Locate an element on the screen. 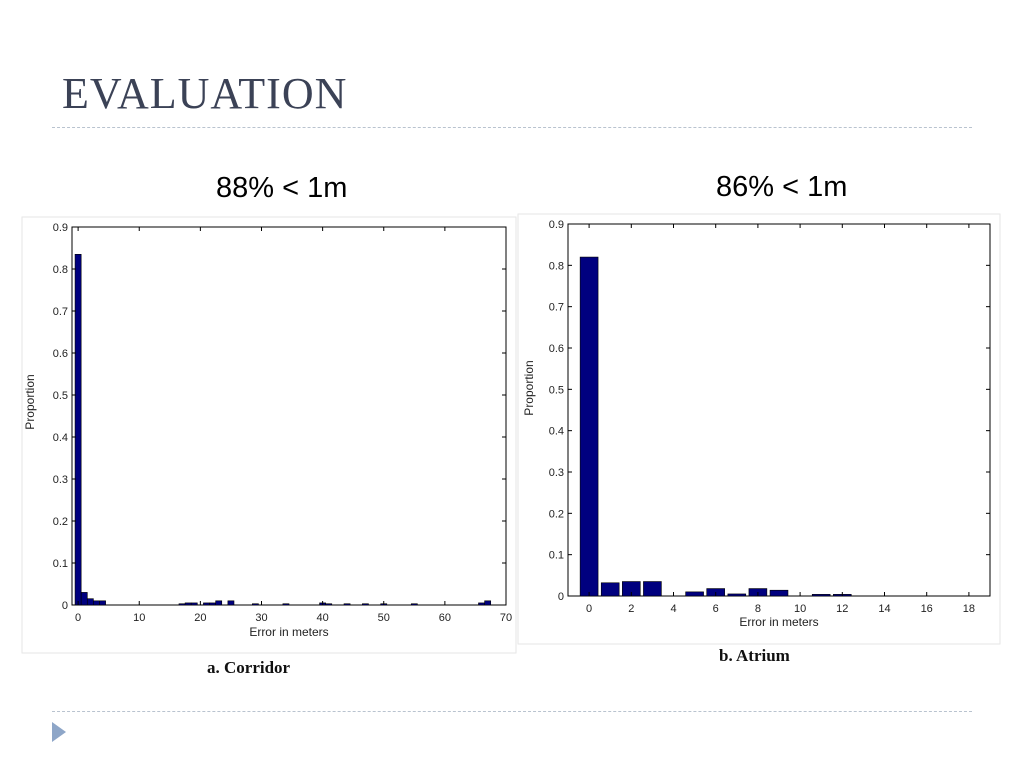 The height and width of the screenshot is (768, 1024). x-tick-label: 6 is located at coordinates (716, 609).